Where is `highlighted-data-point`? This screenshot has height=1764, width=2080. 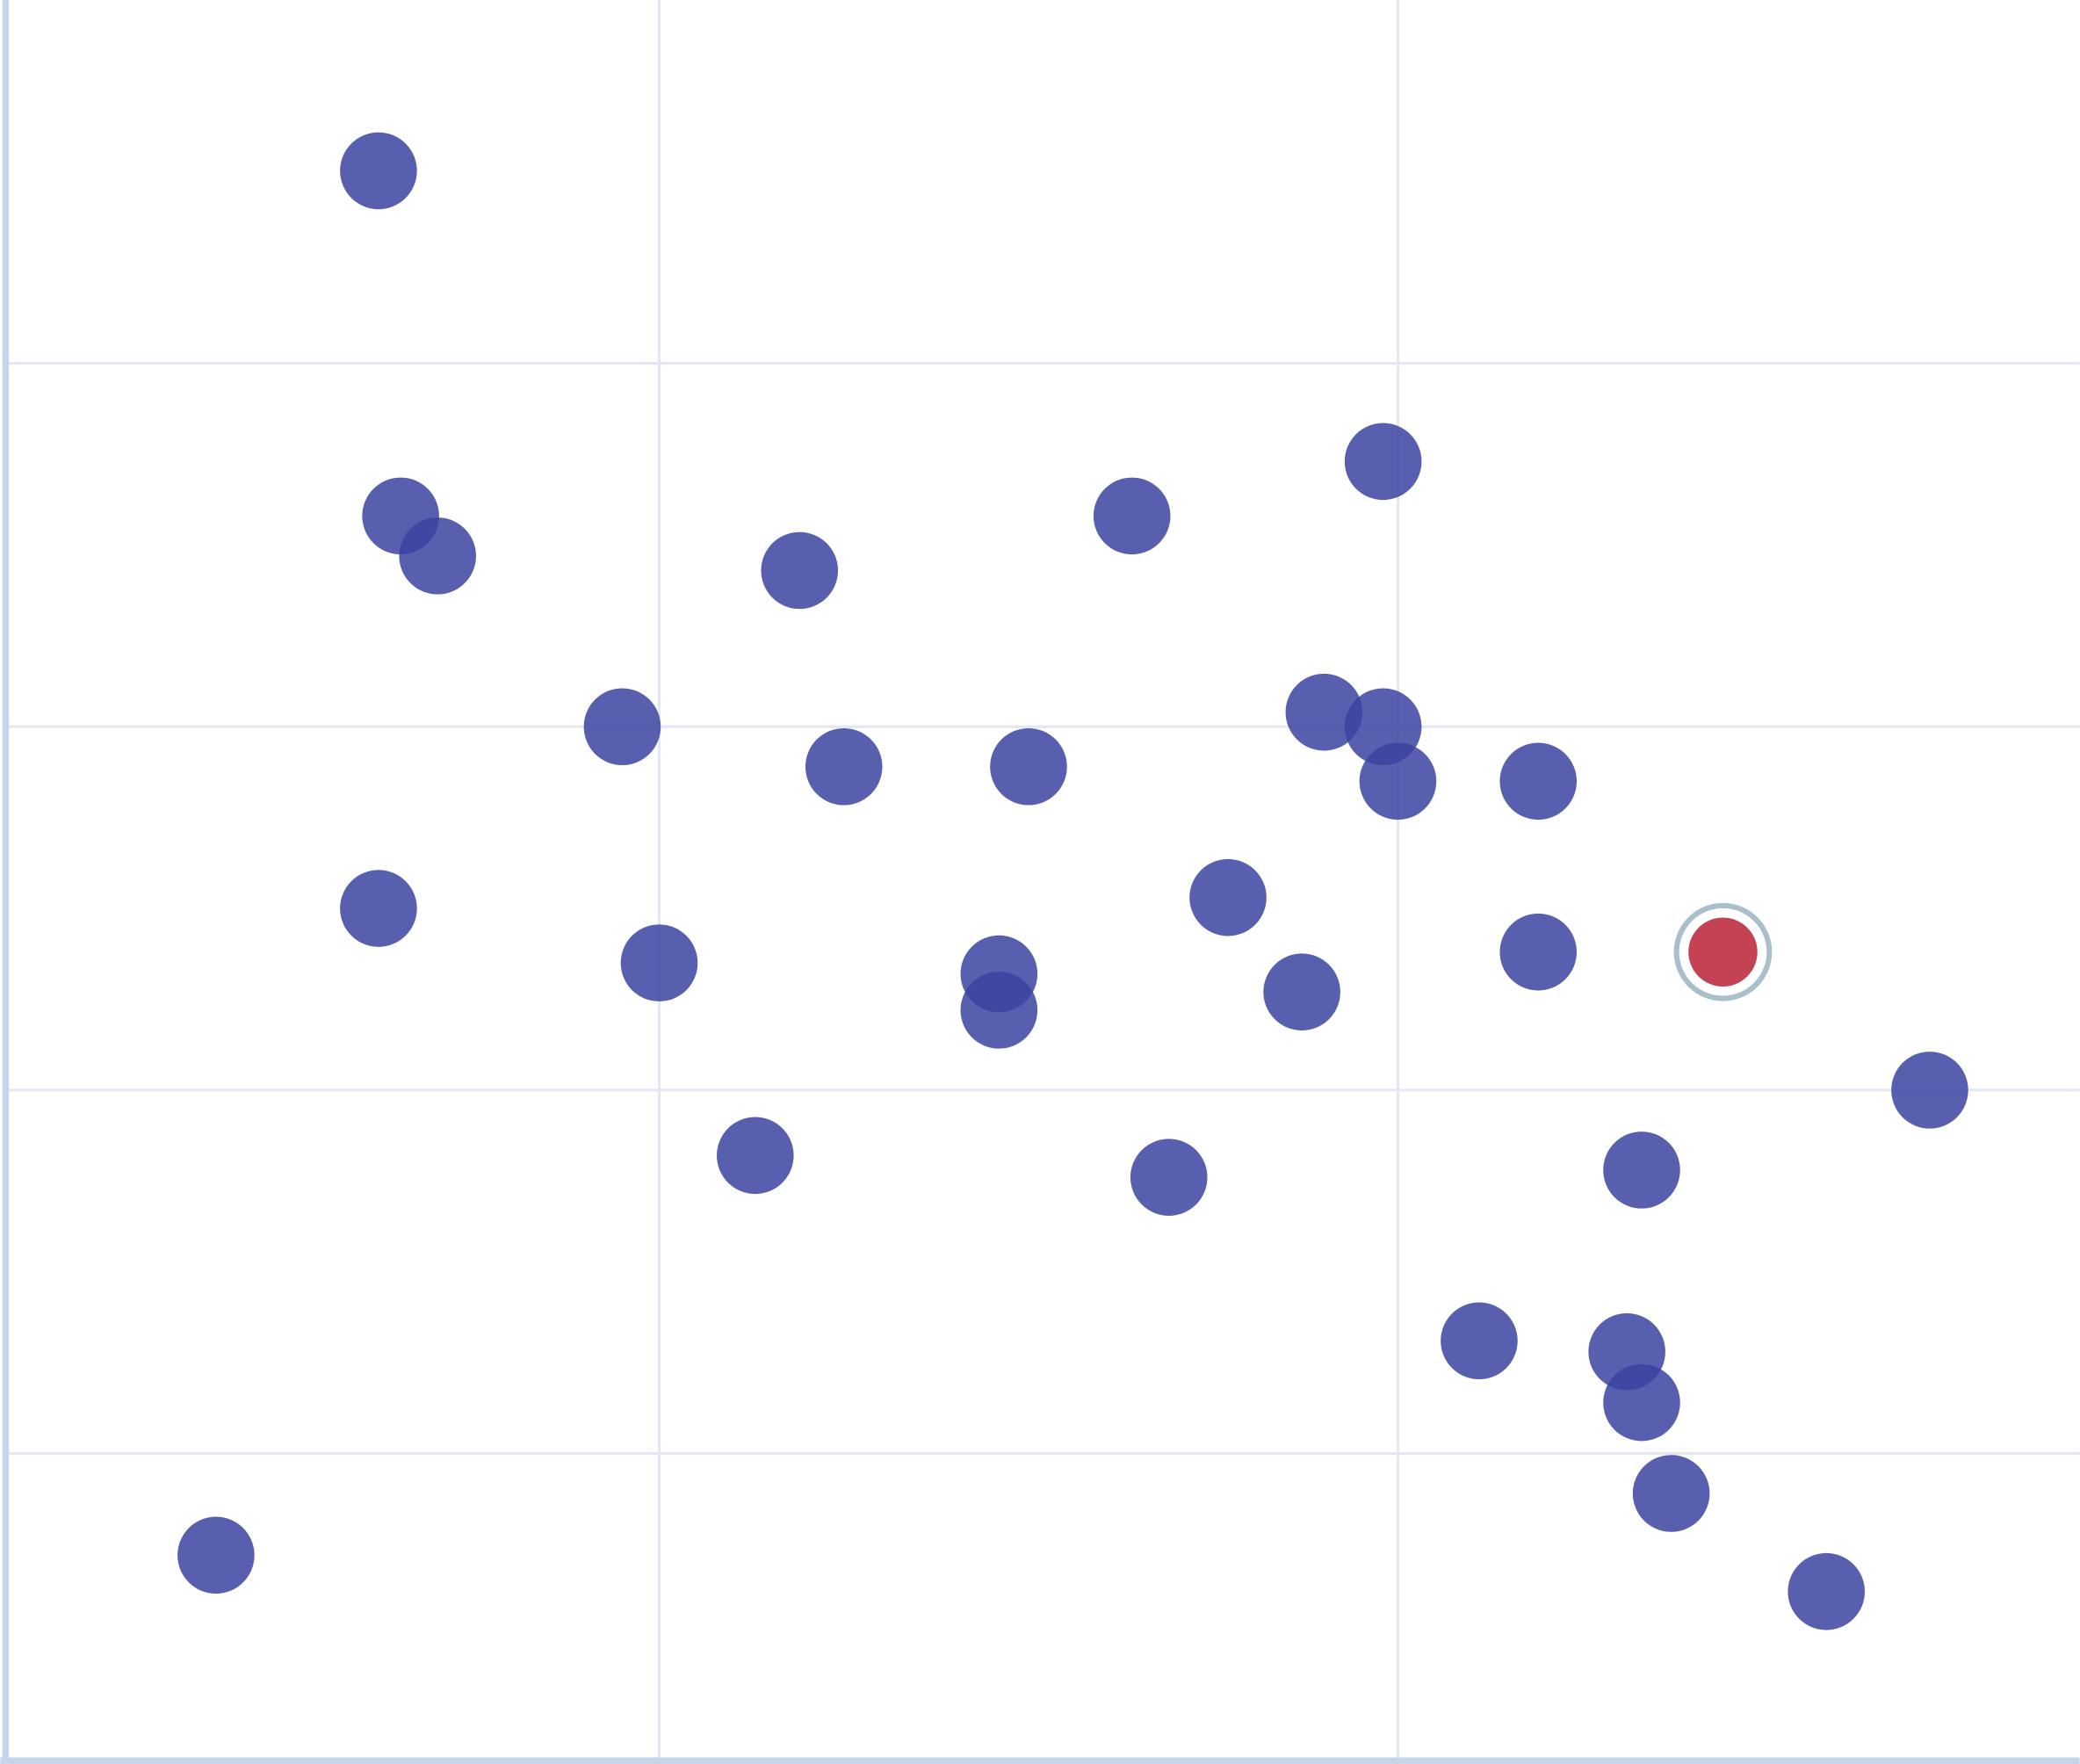
highlighted-data-point is located at coordinates (1723, 952).